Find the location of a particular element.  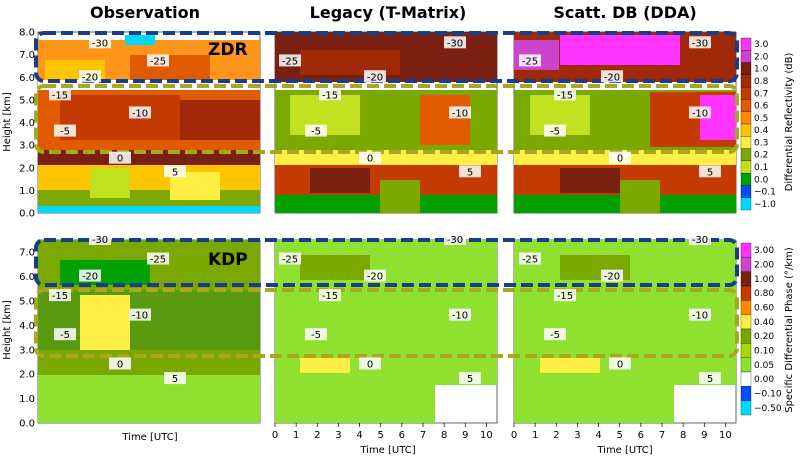

colorbar-tick-label: 0.20 is located at coordinates (764, 337).